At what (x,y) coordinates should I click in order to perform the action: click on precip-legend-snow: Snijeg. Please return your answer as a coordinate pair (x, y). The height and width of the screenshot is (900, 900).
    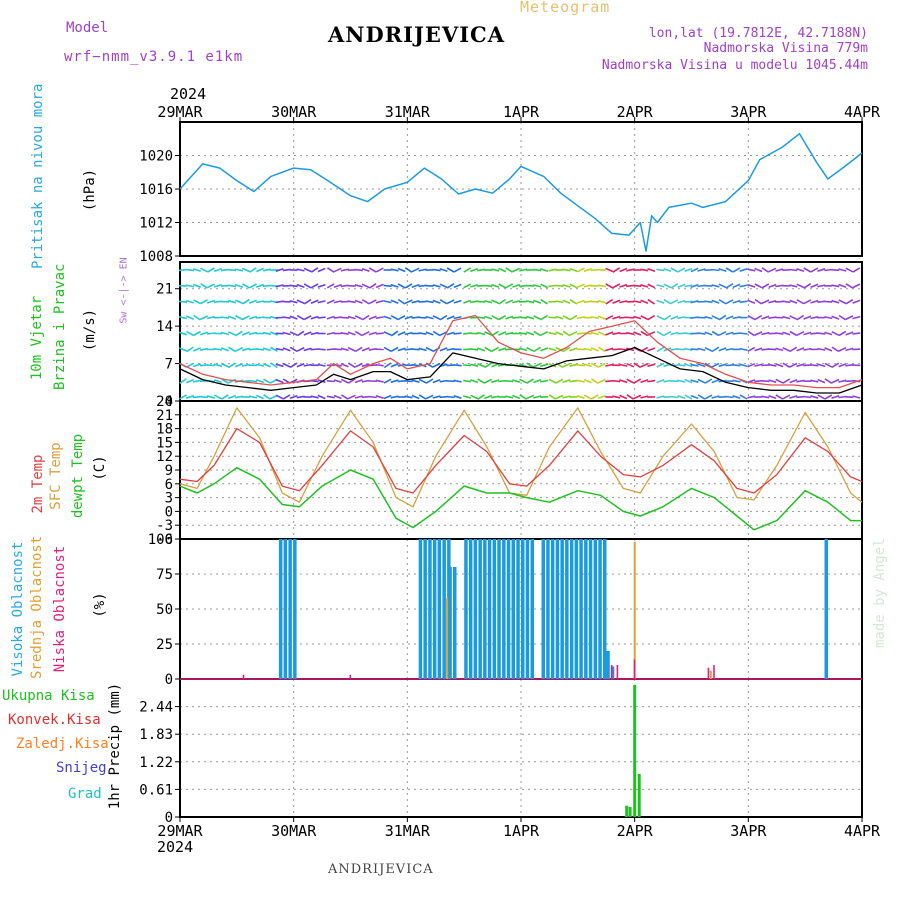
    Looking at the image, I should click on (81, 768).